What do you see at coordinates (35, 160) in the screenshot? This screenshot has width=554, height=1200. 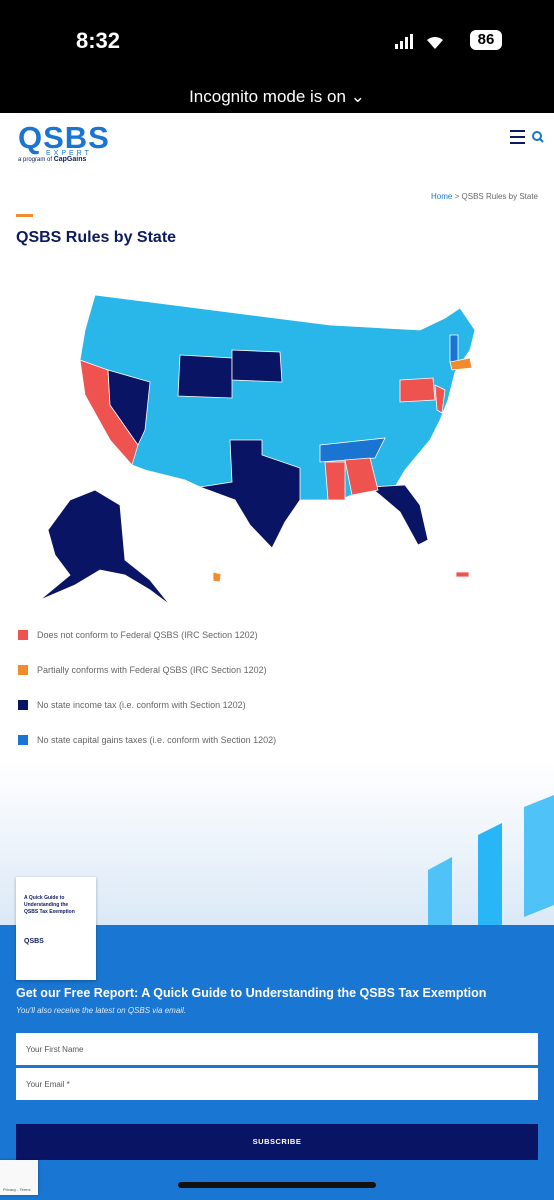 I see `program-text: a program of` at bounding box center [35, 160].